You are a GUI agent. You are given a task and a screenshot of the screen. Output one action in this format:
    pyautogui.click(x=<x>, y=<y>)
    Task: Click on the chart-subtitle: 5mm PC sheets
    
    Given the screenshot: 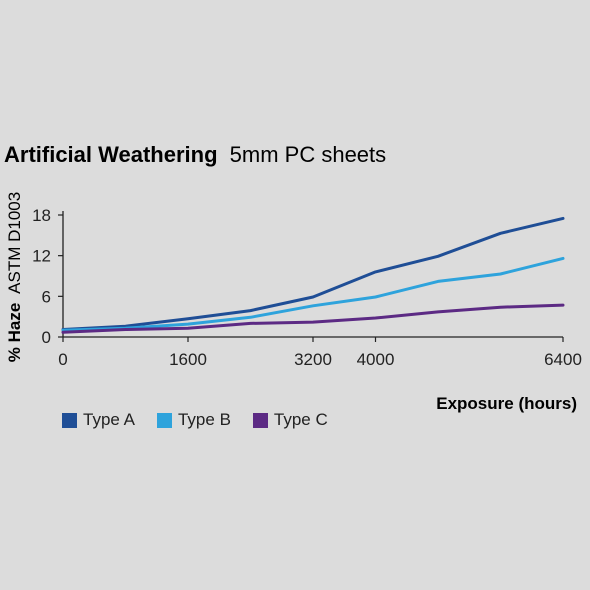 What is the action you would take?
    pyautogui.click(x=308, y=154)
    